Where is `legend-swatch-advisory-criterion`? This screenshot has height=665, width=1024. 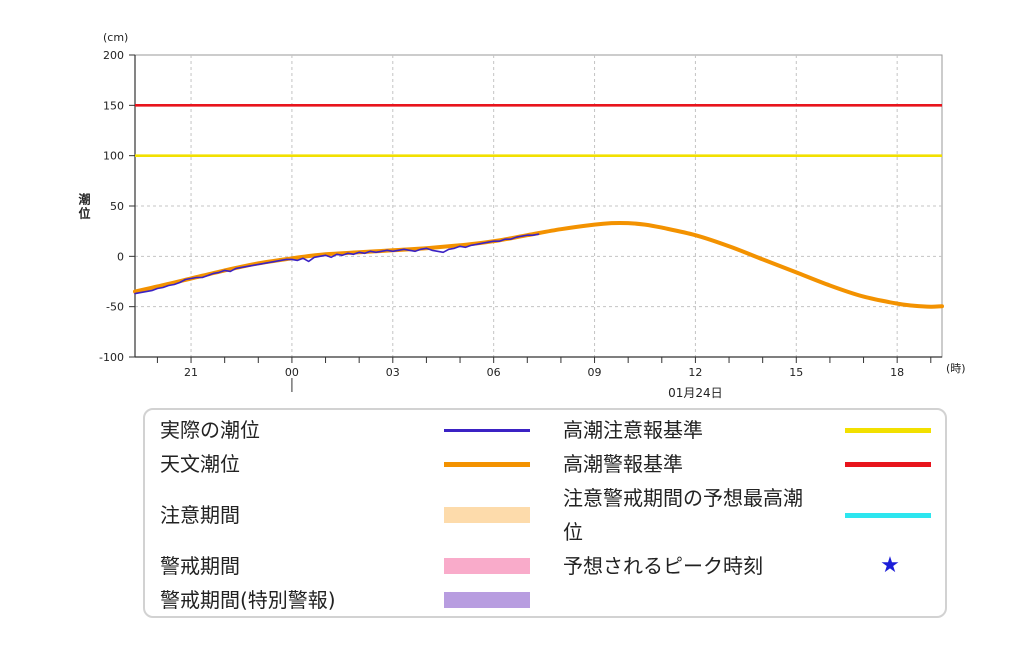
legend-swatch-advisory-criterion is located at coordinates (888, 430).